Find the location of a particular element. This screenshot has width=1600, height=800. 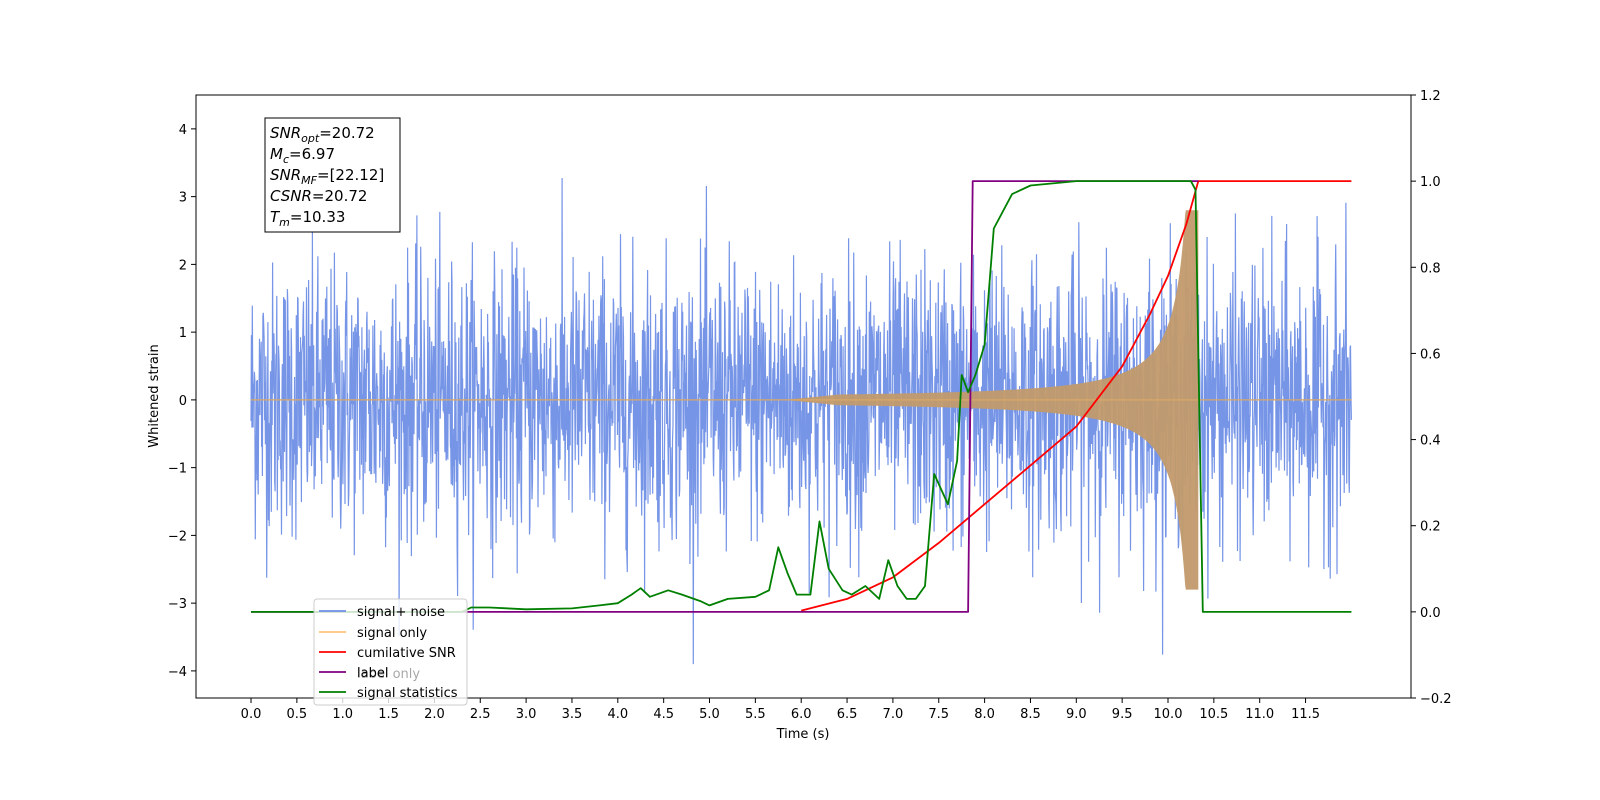

x-tick-label: 1.5 is located at coordinates (388, 714).